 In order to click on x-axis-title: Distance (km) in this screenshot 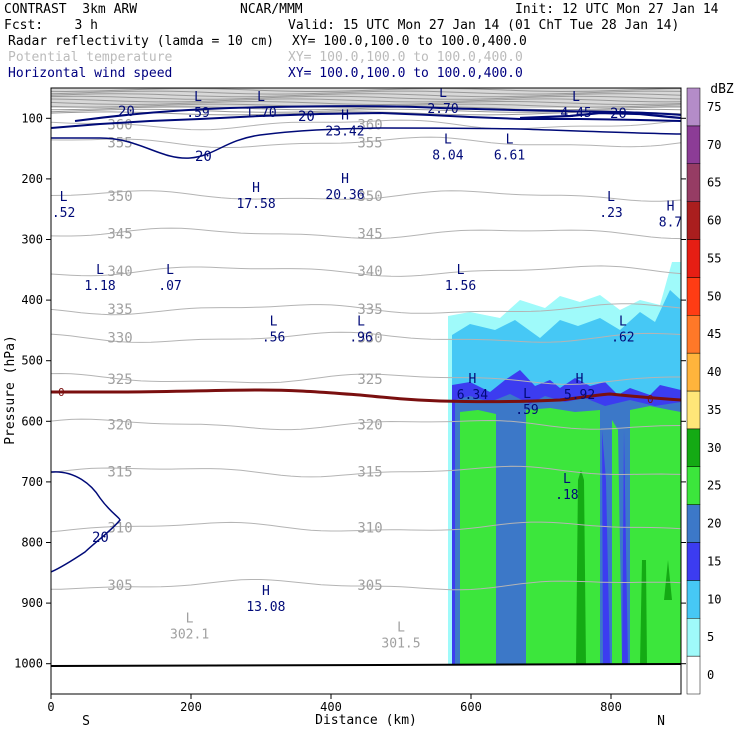, I will do `click(366, 720)`.